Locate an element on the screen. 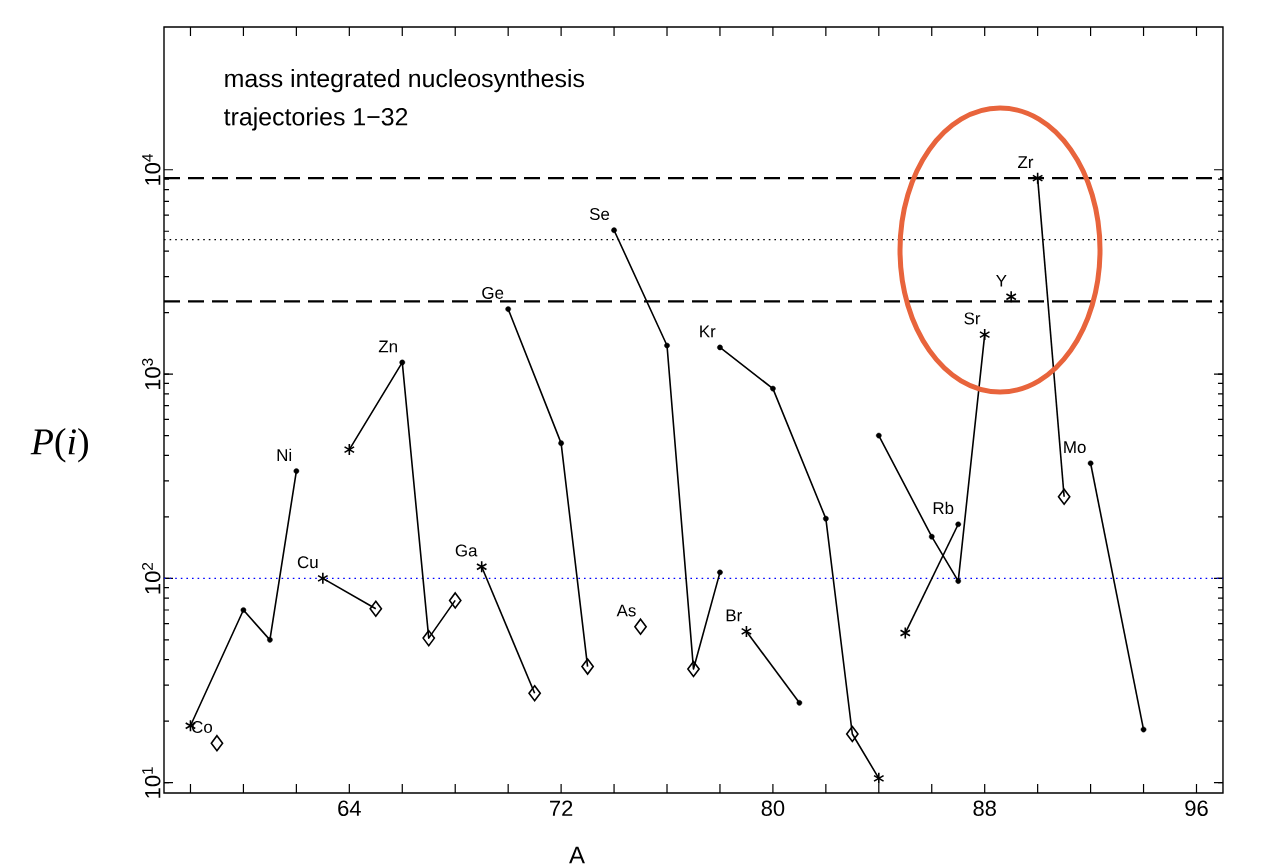 The image size is (1279, 867). y-axis-title: P(i) is located at coordinates (59, 445).